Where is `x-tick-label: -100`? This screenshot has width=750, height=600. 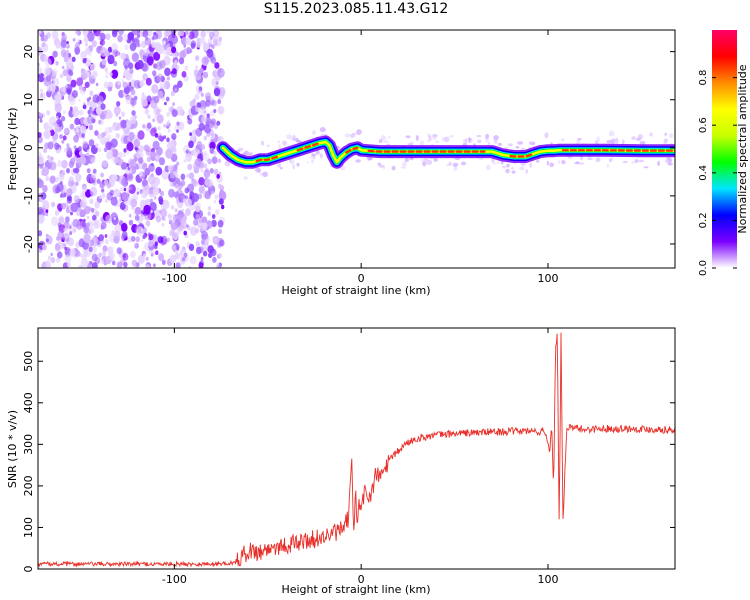 x-tick-label: -100 is located at coordinates (174, 278).